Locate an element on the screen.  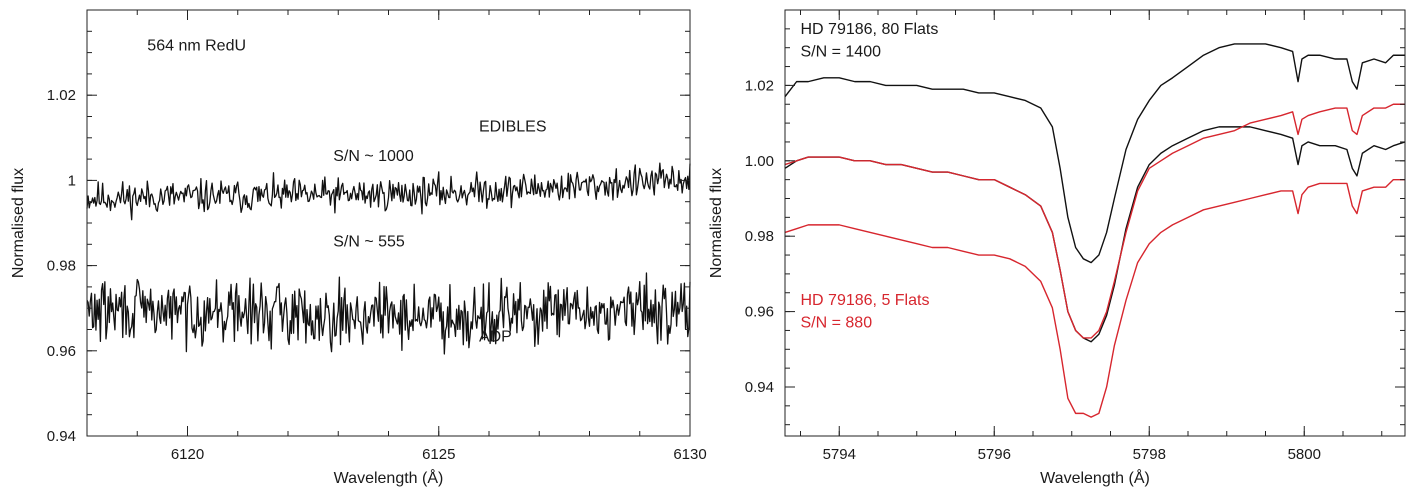
y-tick-label: 1.00 is located at coordinates (759, 161).